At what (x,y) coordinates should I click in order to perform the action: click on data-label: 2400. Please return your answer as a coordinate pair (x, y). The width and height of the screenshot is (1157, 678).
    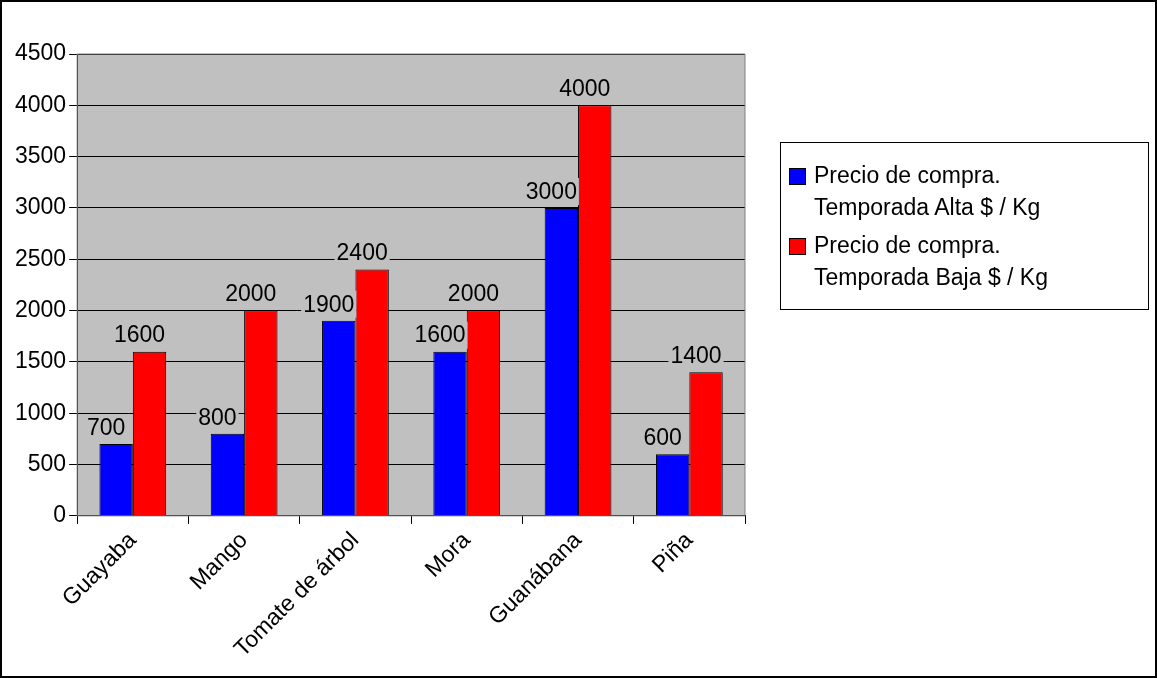
    Looking at the image, I should click on (362, 252).